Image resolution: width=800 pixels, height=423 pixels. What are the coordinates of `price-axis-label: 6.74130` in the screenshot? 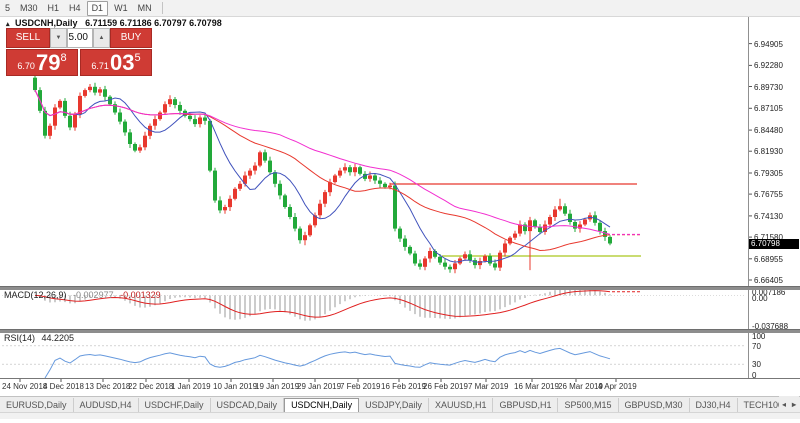 It's located at (768, 216).